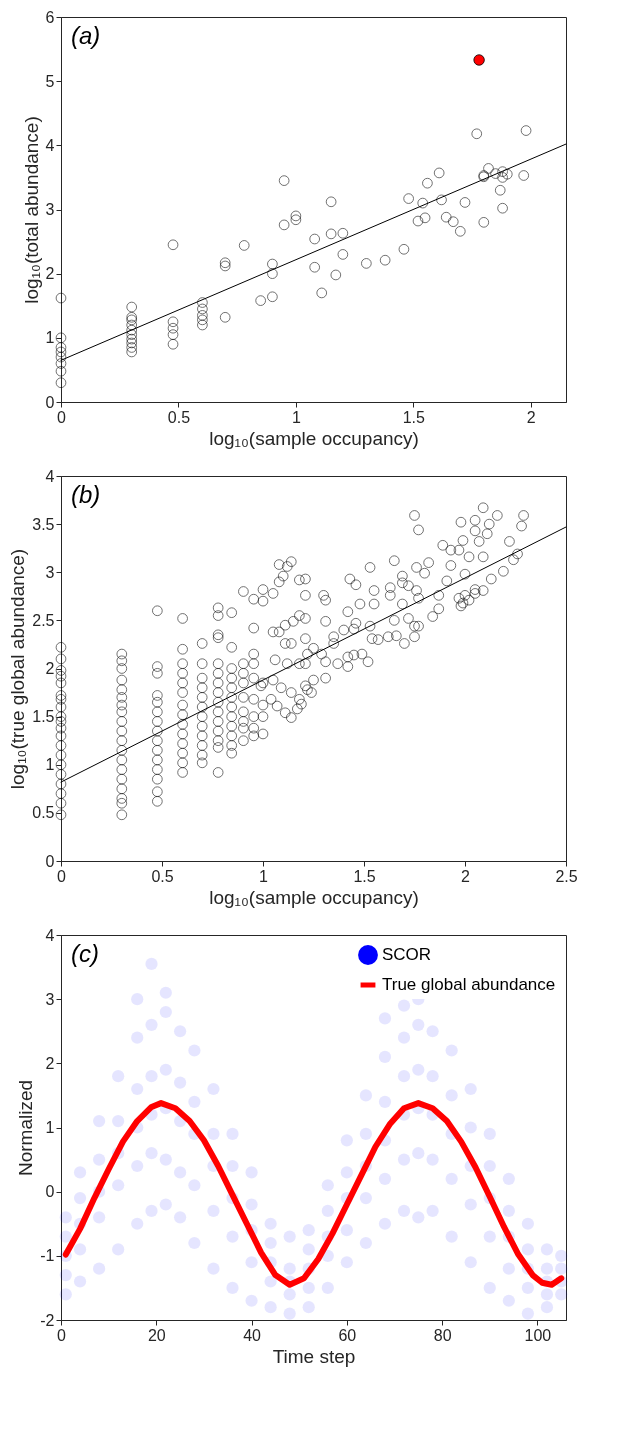 The width and height of the screenshot is (619, 1448). I want to click on y-tick-label: 2.5, so click(43, 620).